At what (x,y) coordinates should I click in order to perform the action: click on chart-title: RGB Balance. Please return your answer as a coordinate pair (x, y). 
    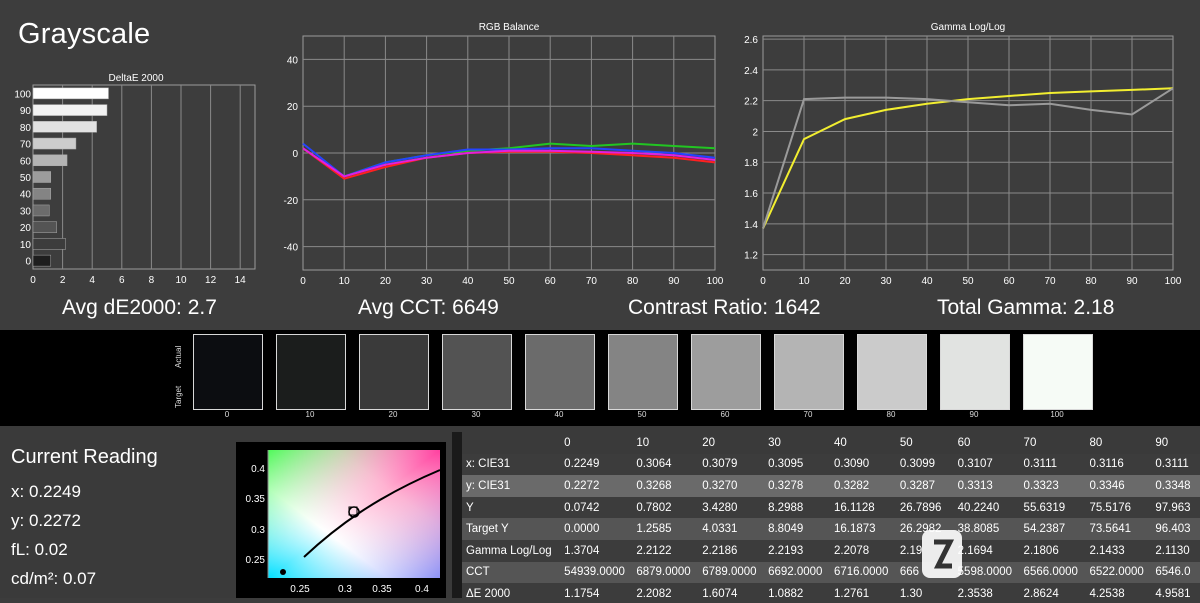
    Looking at the image, I should click on (509, 27).